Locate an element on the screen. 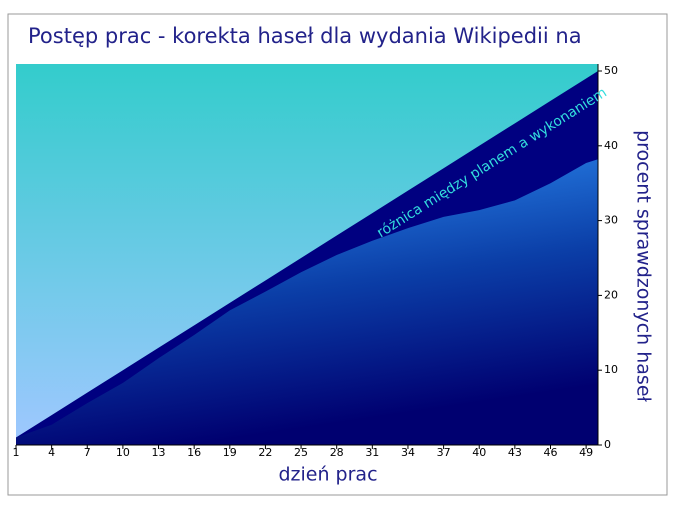 The width and height of the screenshot is (675, 512). x-axis-label: dzień prac is located at coordinates (327, 475).